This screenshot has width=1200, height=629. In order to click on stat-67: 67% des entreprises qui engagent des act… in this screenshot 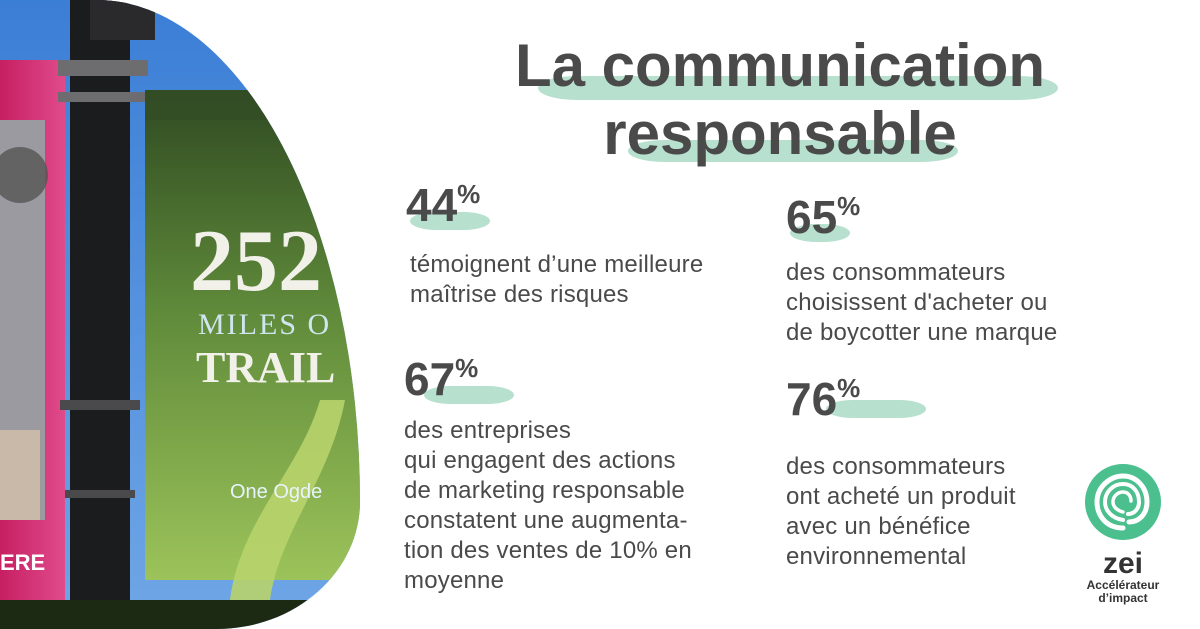, I will do `click(589, 475)`.